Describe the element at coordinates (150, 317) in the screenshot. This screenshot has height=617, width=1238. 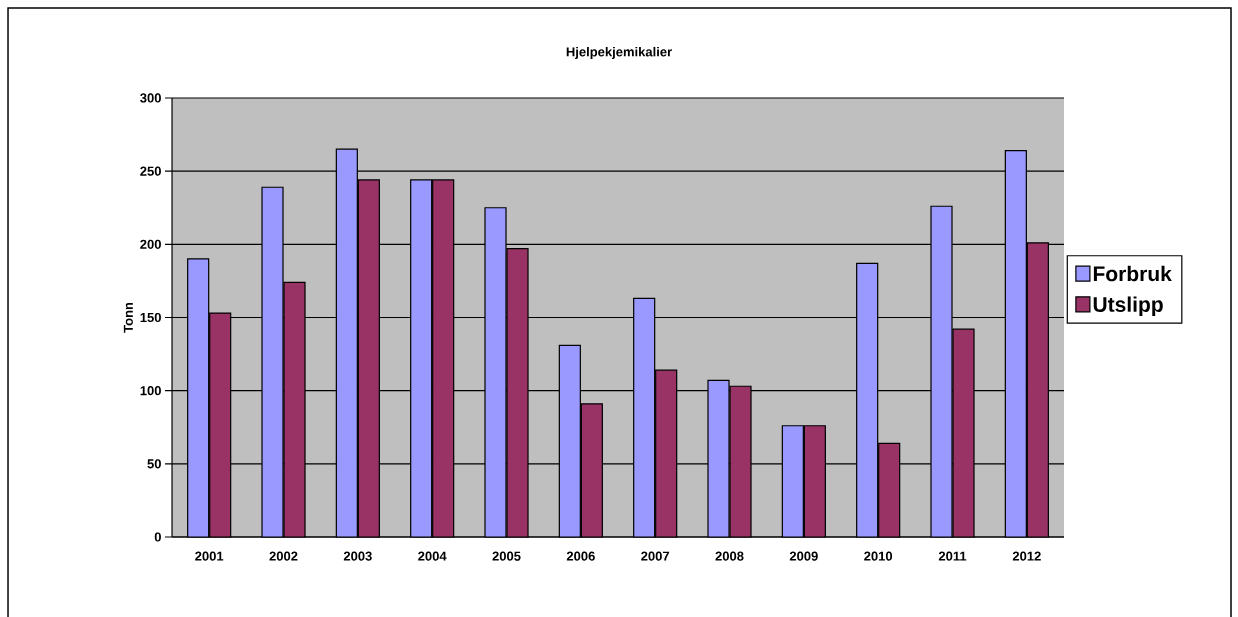
I see `y-tick-label: 150` at that location.